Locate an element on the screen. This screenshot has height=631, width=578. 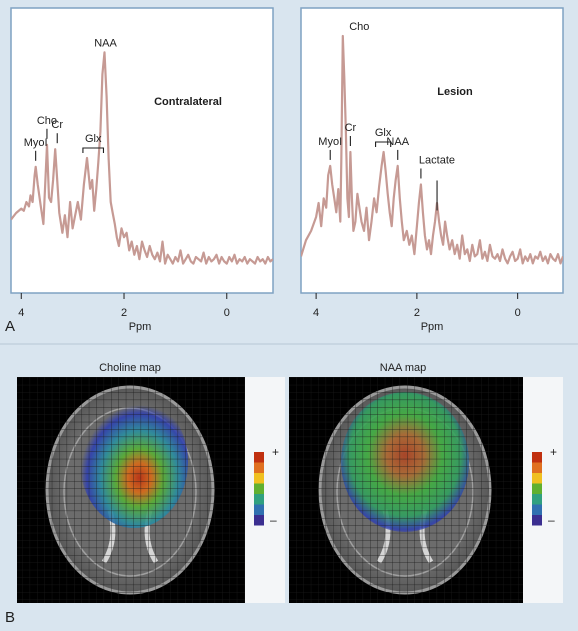
colorbar-choline is located at coordinates (259, 489).